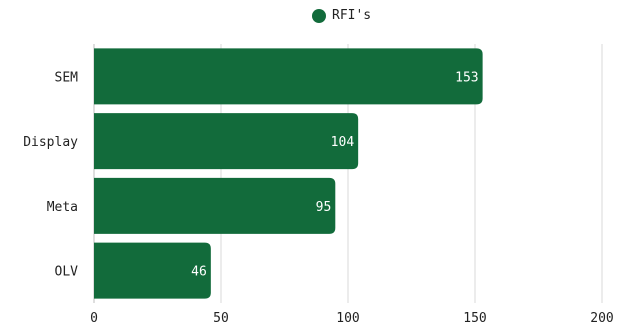 The image size is (618, 327). I want to click on category-label: Display, so click(50, 142).